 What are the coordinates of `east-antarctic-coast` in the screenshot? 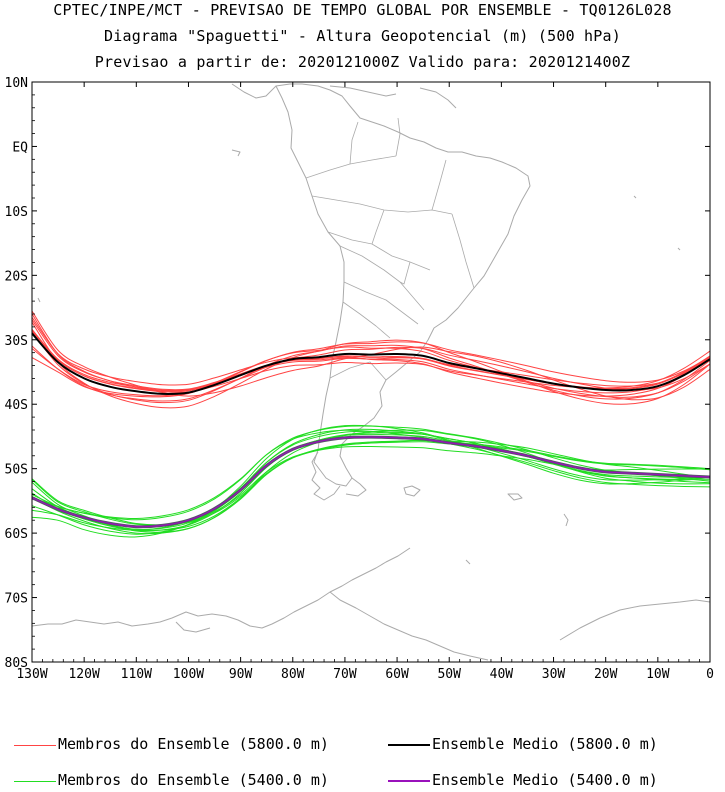 It's located at (635, 620).